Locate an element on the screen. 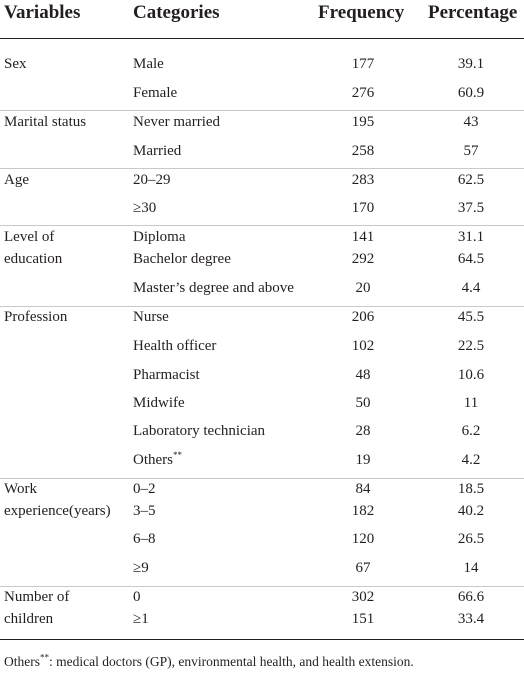 This screenshot has width=524, height=676. percentage-cell-text: 64.5 is located at coordinates (471, 259).